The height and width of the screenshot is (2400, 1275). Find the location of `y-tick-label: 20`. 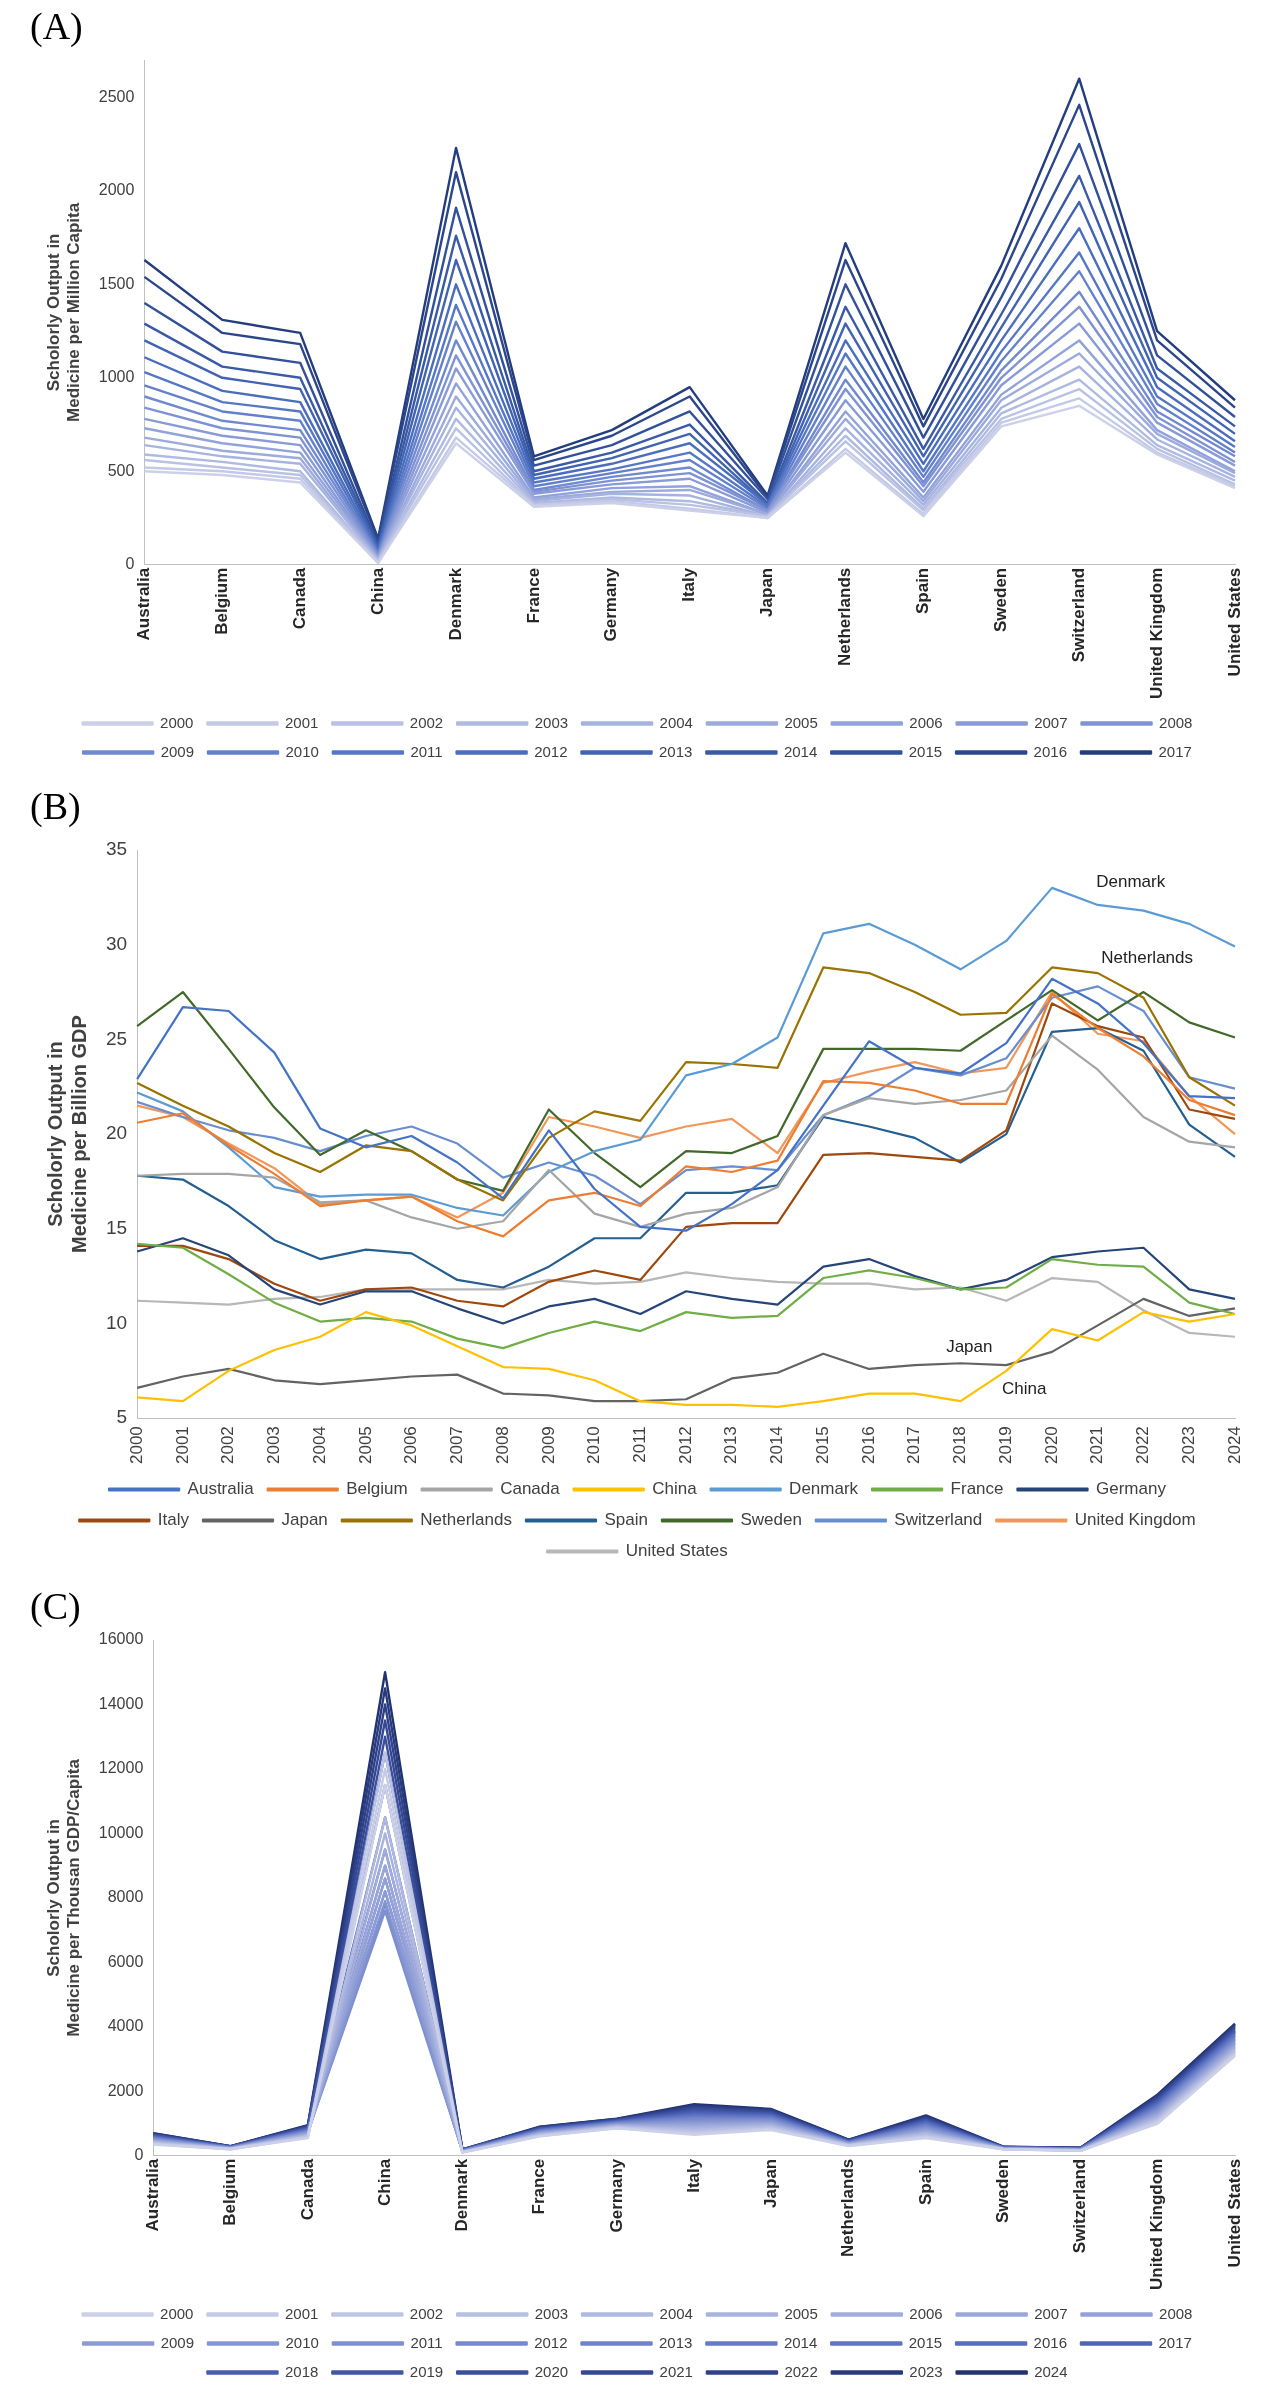

y-tick-label: 20 is located at coordinates (116, 1133).